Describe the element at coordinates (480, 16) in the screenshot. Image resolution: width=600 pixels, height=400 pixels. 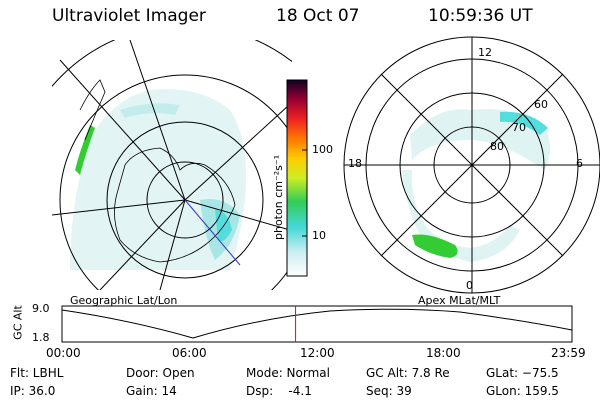
I see `time-label: 10:59:36 UT` at that location.